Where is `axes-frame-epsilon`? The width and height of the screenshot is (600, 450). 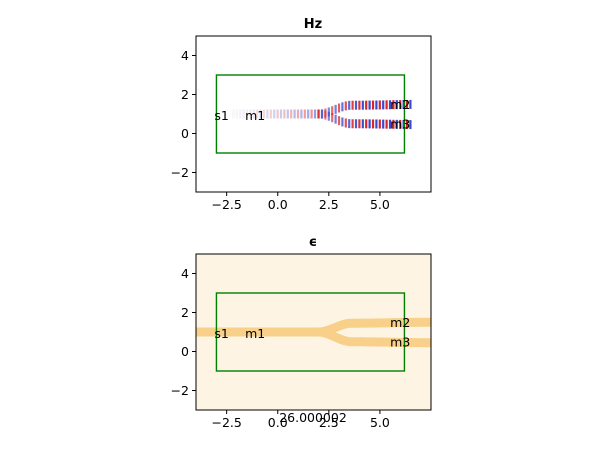
axes-frame-epsilon is located at coordinates (313, 332).